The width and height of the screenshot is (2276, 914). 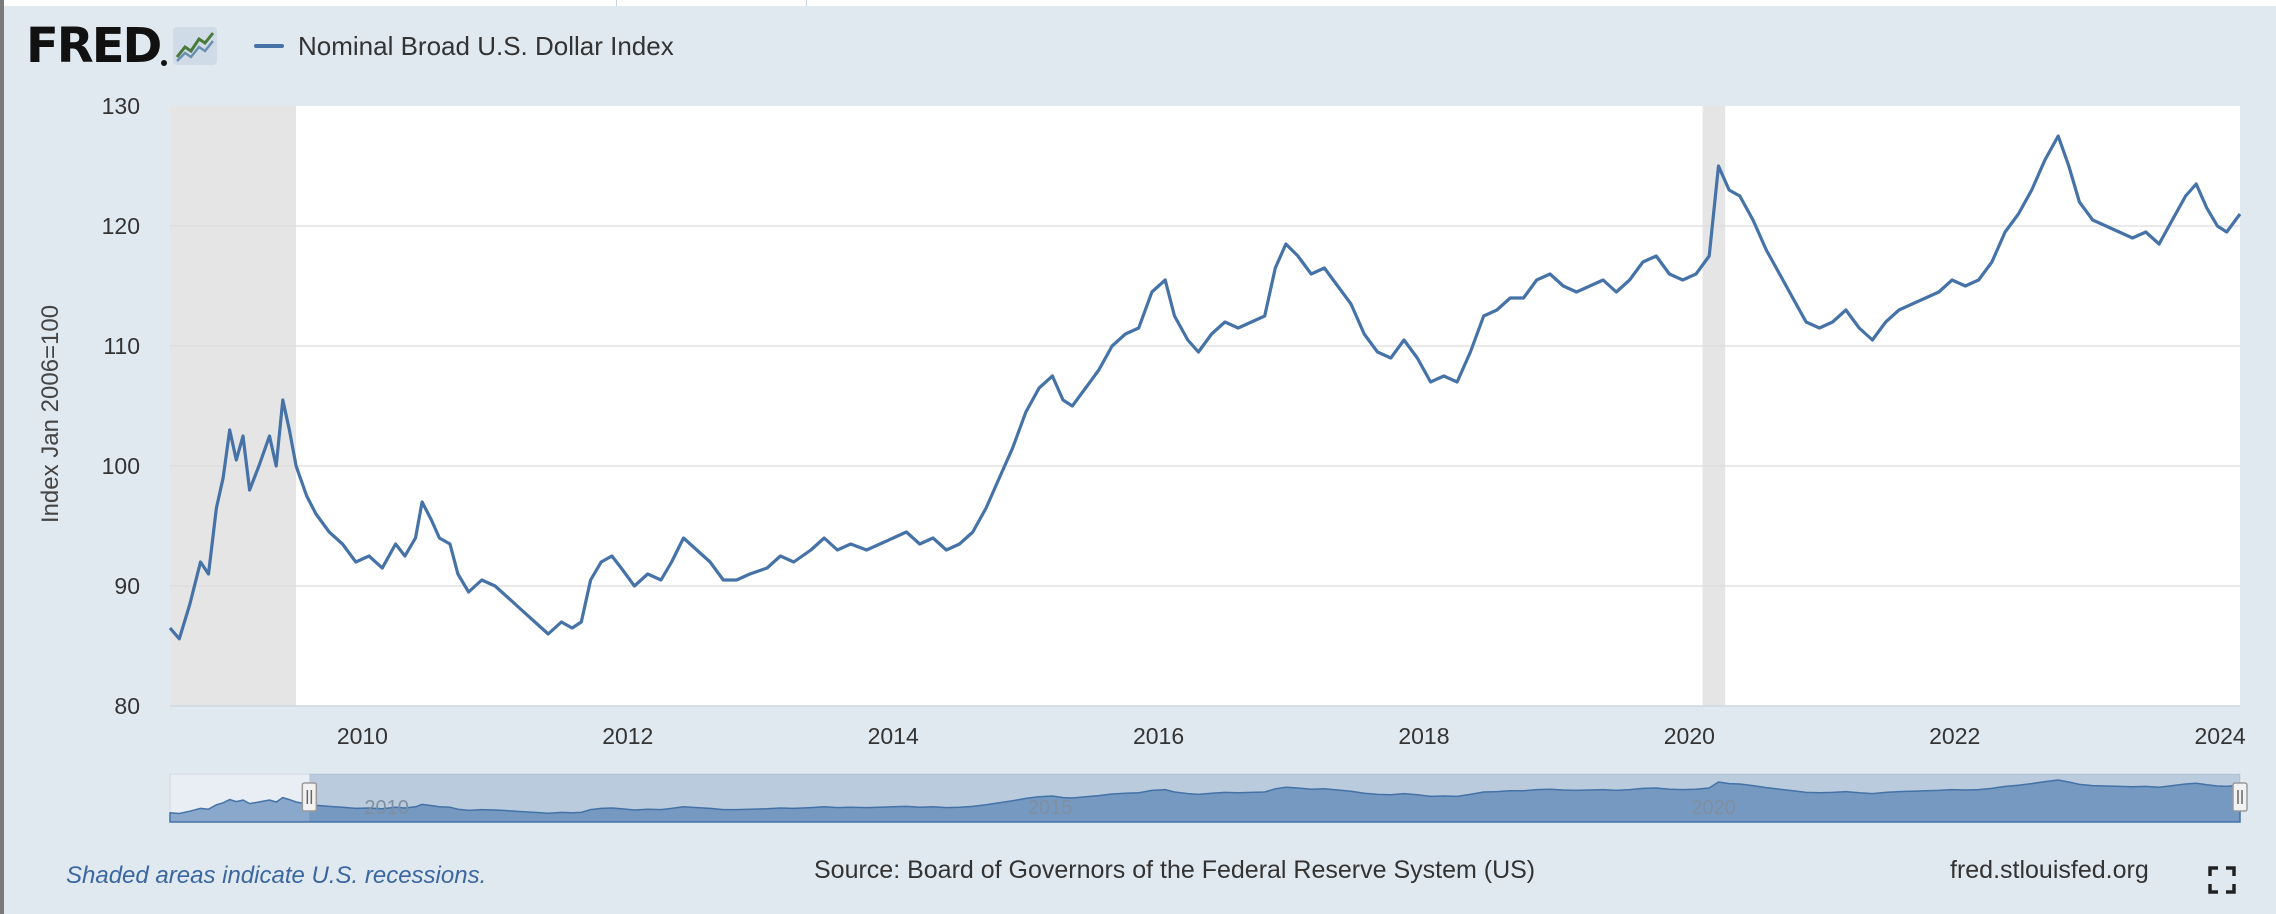 I want to click on navigator-label: 2020, so click(x=1713, y=808).